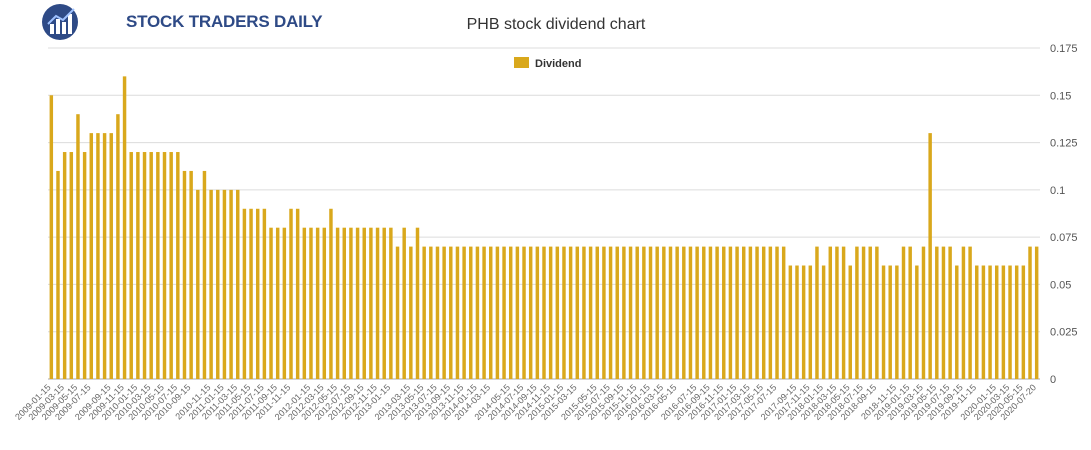  What do you see at coordinates (558, 64) in the screenshot?
I see `legend-label: Dividend` at bounding box center [558, 64].